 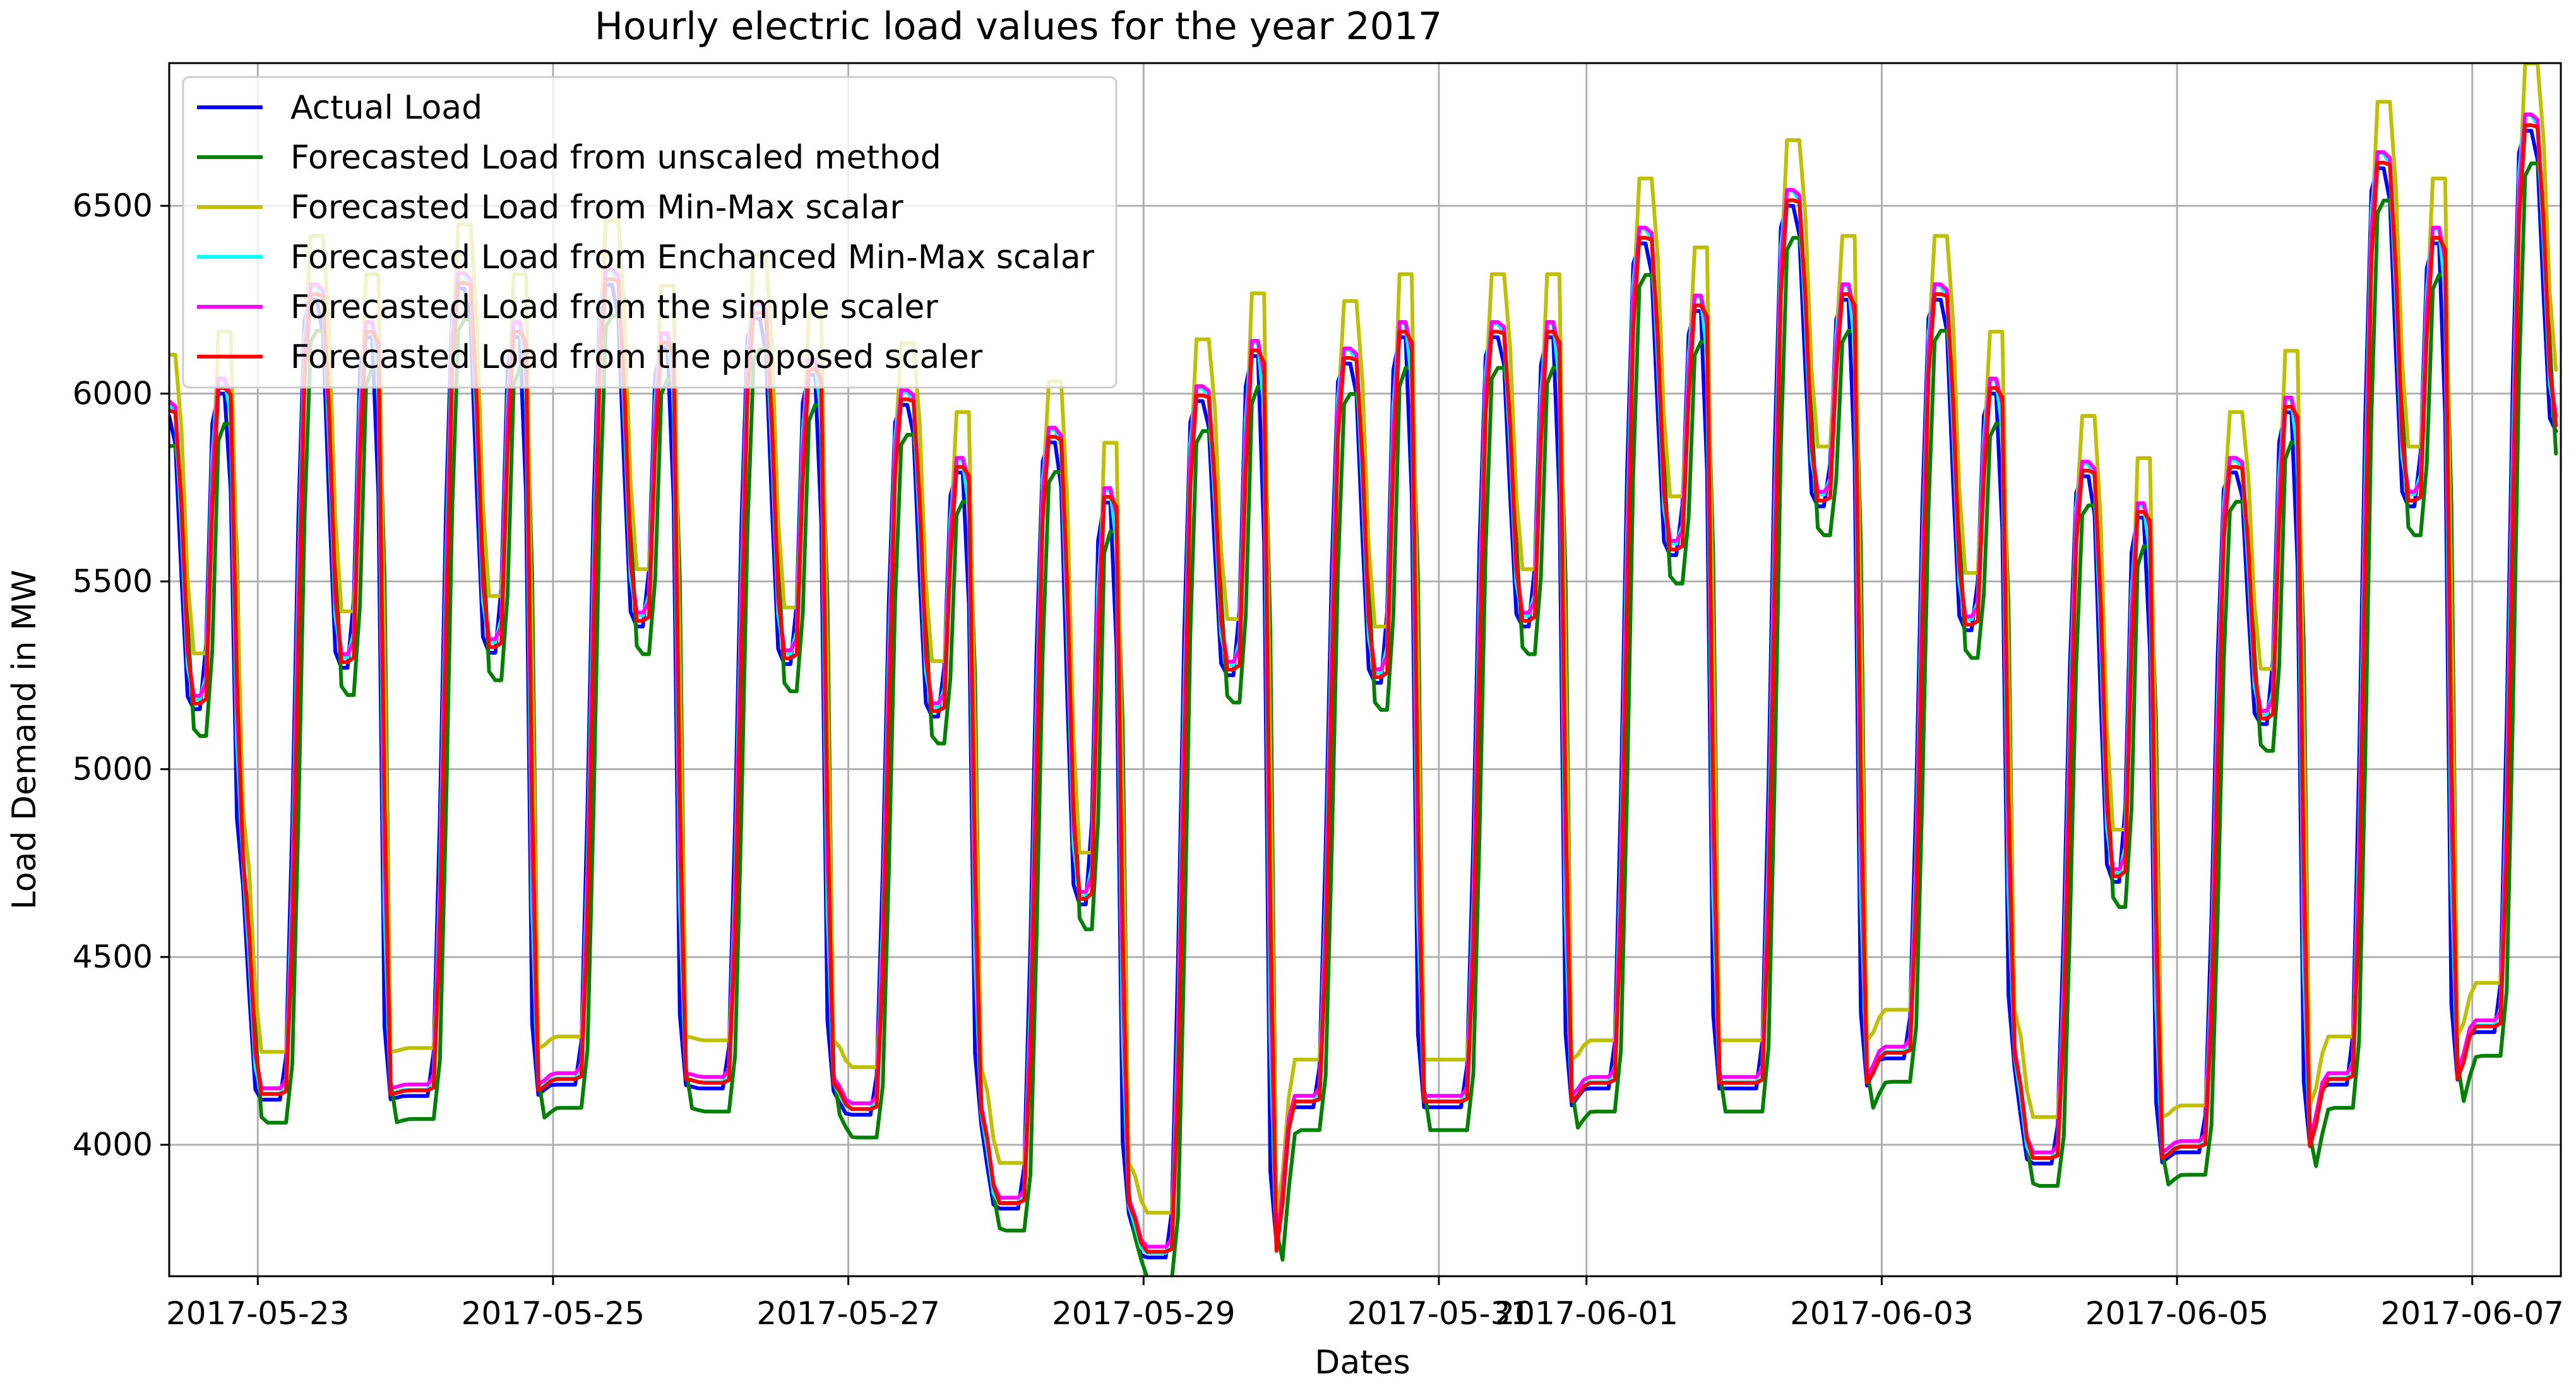 I want to click on x-tick-label: 2017-06-07, so click(x=2472, y=1313).